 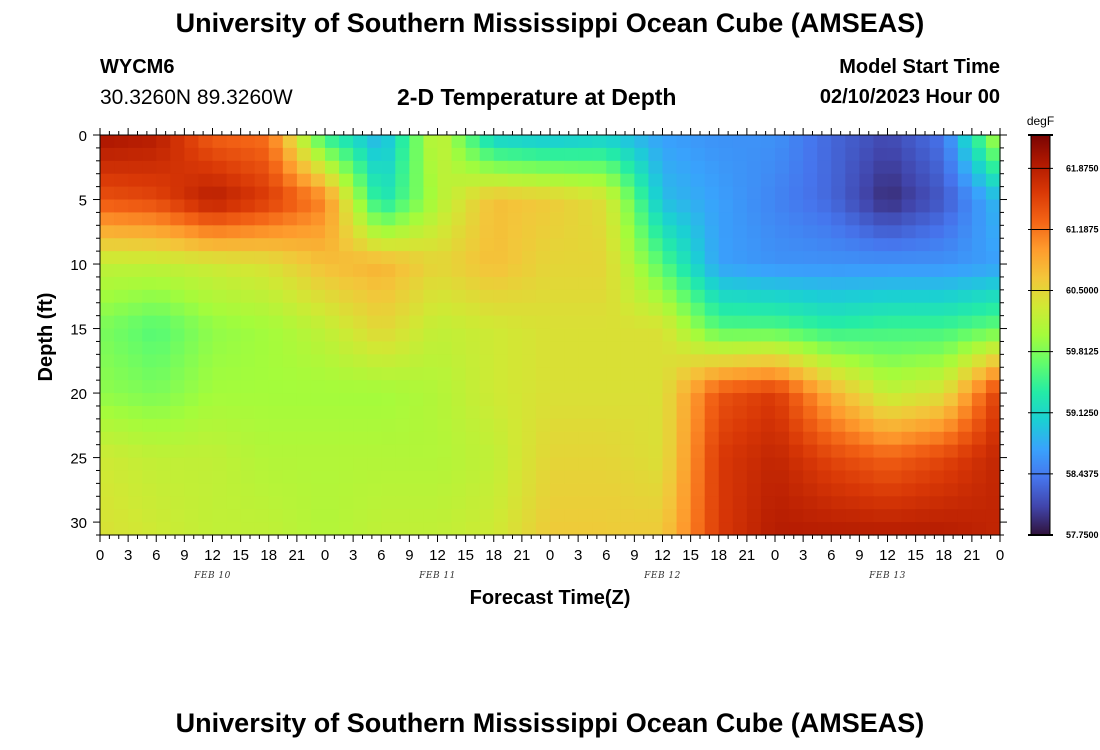 What do you see at coordinates (943, 555) in the screenshot?
I see `x-tick-label: 18` at bounding box center [943, 555].